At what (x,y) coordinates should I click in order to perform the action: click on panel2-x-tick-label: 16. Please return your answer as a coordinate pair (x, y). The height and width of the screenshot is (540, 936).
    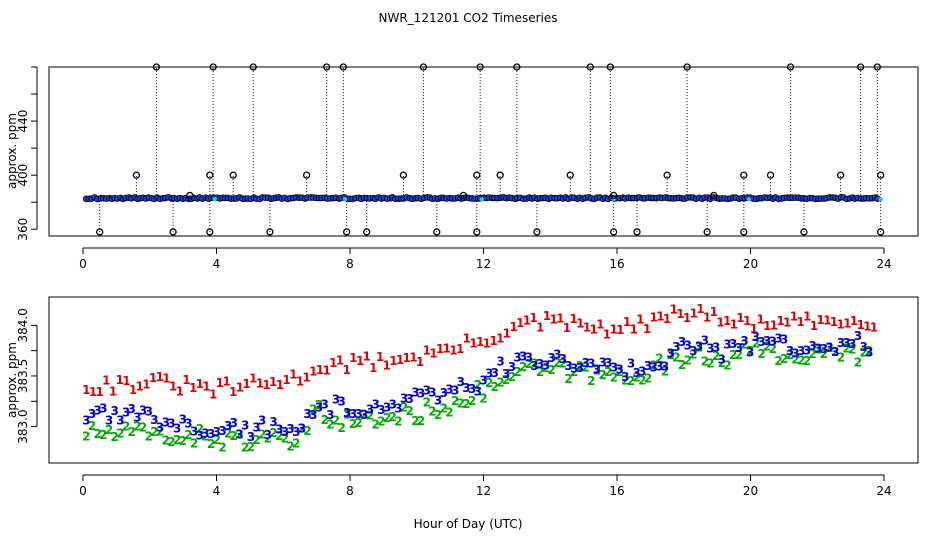
    Looking at the image, I should click on (616, 491).